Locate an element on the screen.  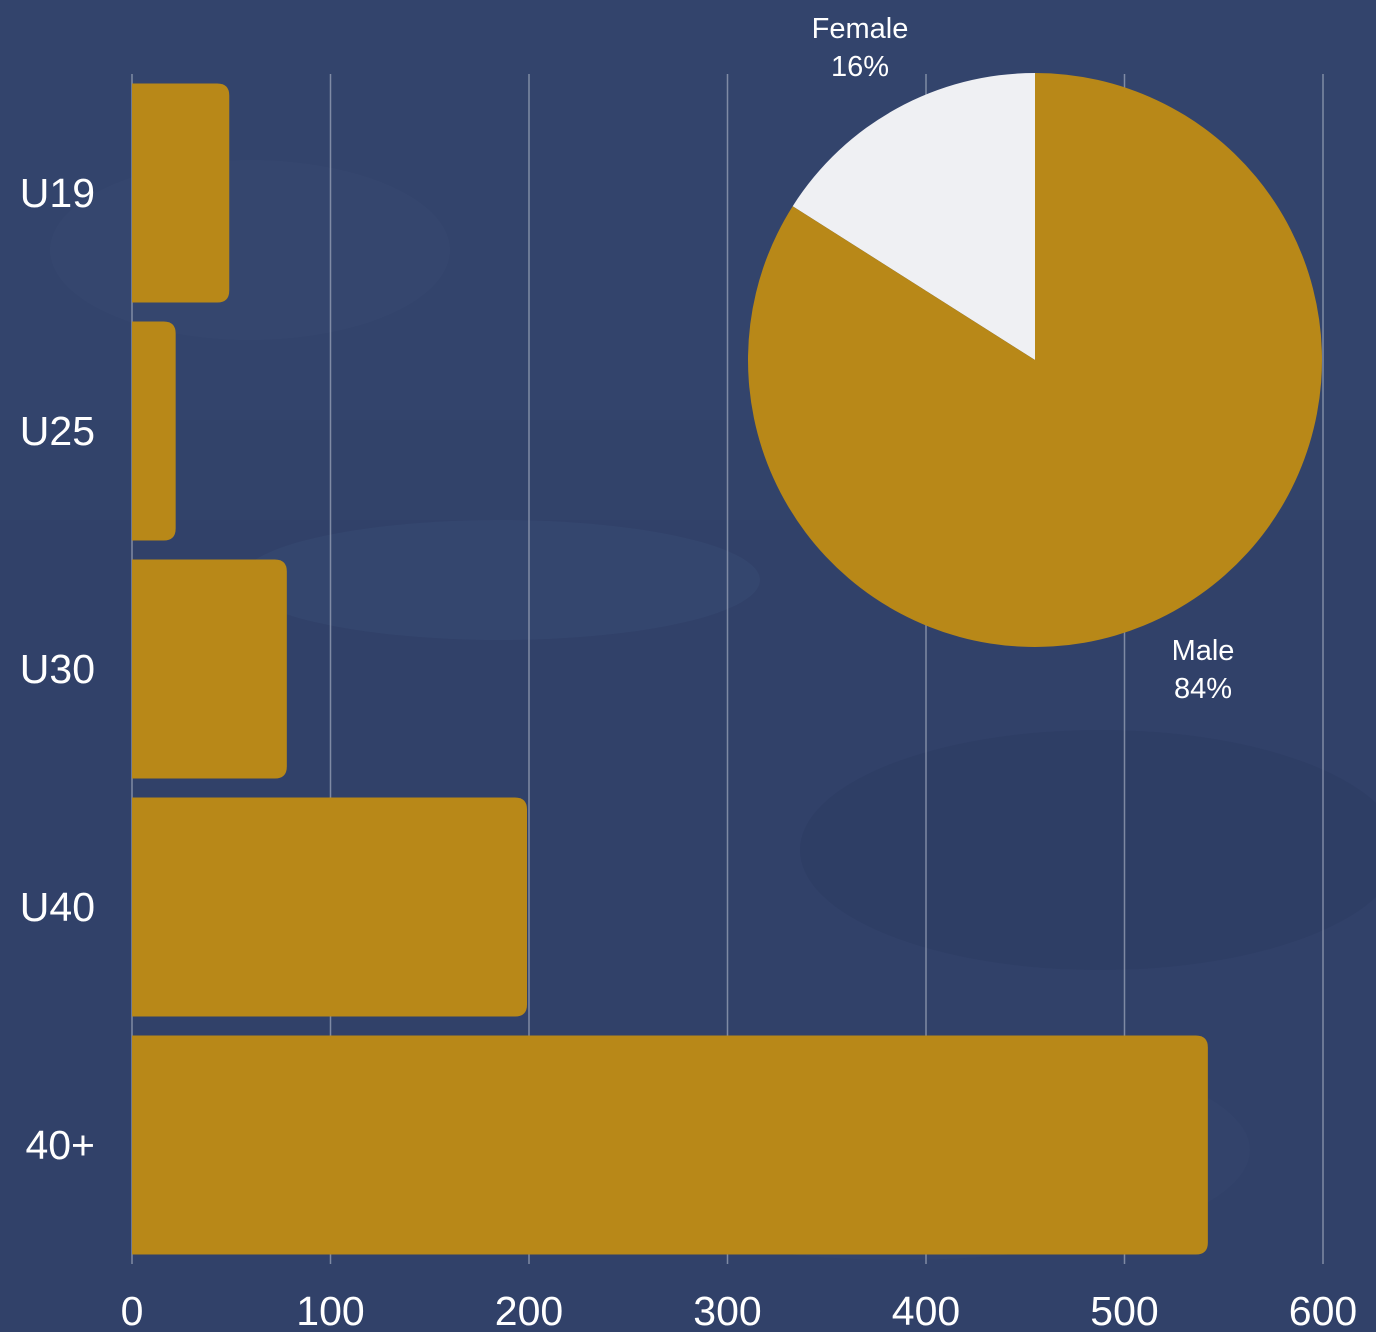
category-labels: U19 U25 U30 U40 40+ is located at coordinates (57, 669).